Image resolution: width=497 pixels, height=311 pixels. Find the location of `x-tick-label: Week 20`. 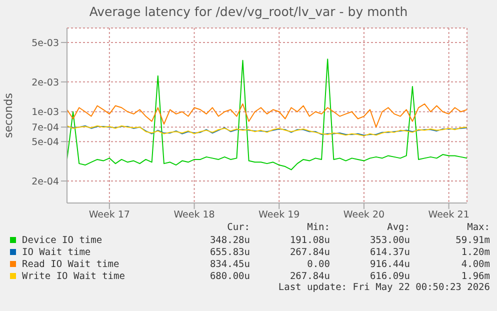

x-tick-label: Week 20 is located at coordinates (364, 215).